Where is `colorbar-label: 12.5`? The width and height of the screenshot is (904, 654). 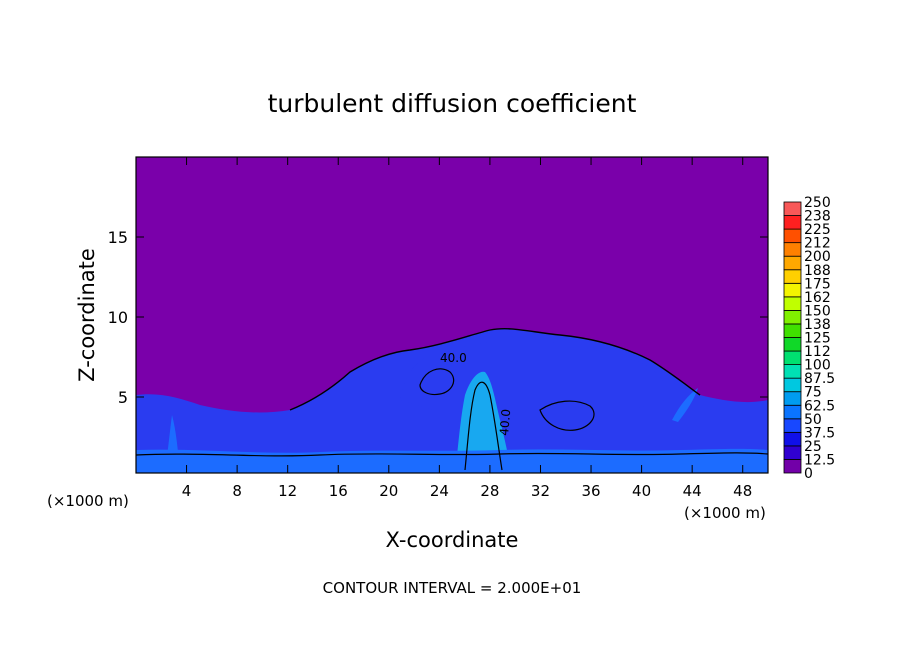 colorbar-label: 12.5 is located at coordinates (819, 460).